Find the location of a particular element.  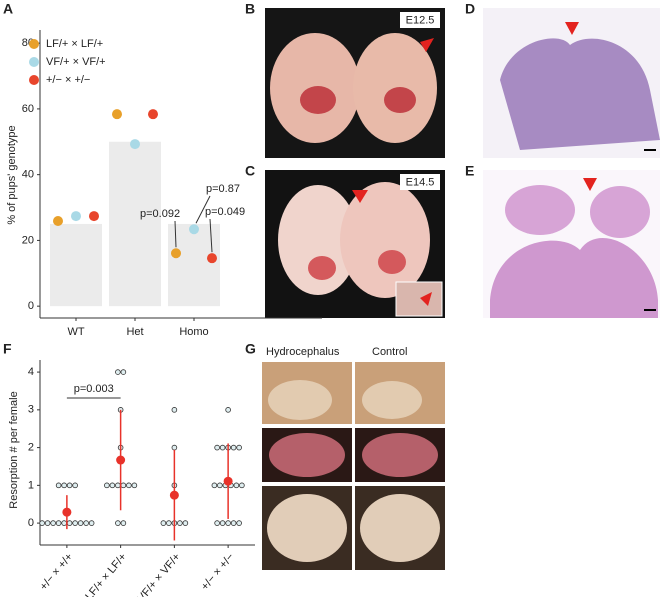

y-tick-label: 3 is located at coordinates (31, 410).